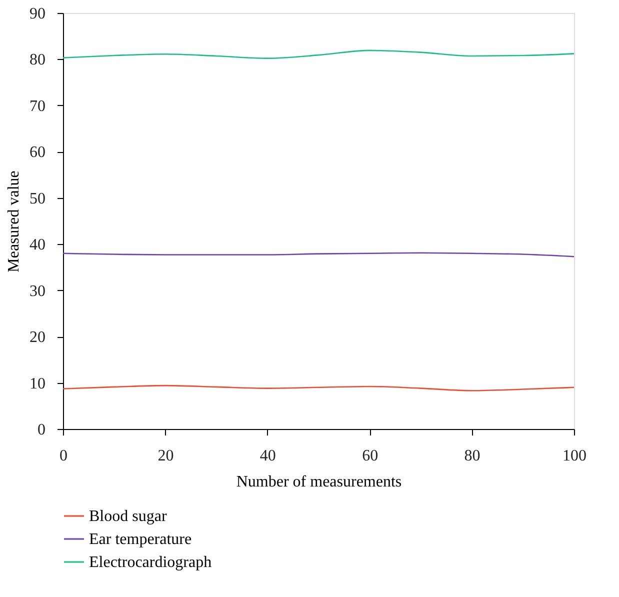 The height and width of the screenshot is (597, 619). What do you see at coordinates (268, 456) in the screenshot?
I see `x-tick-label: 40` at bounding box center [268, 456].